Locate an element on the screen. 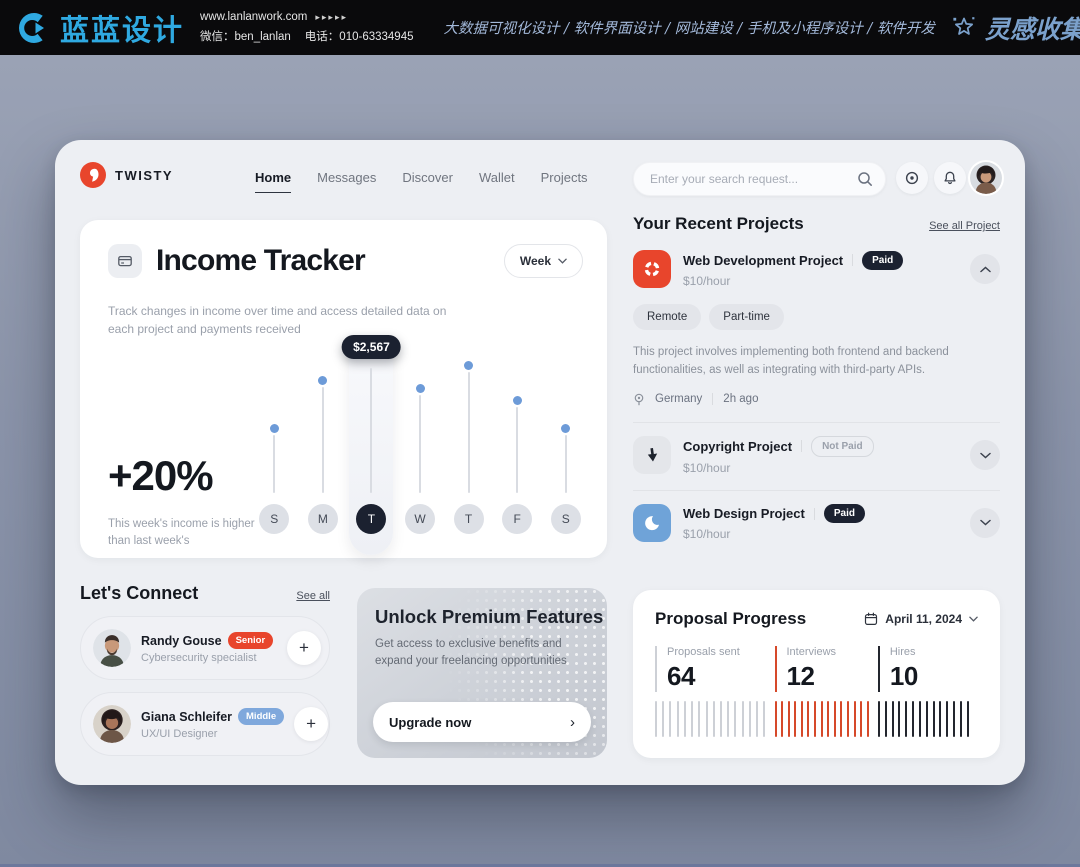  day-label: F is located at coordinates (517, 519).